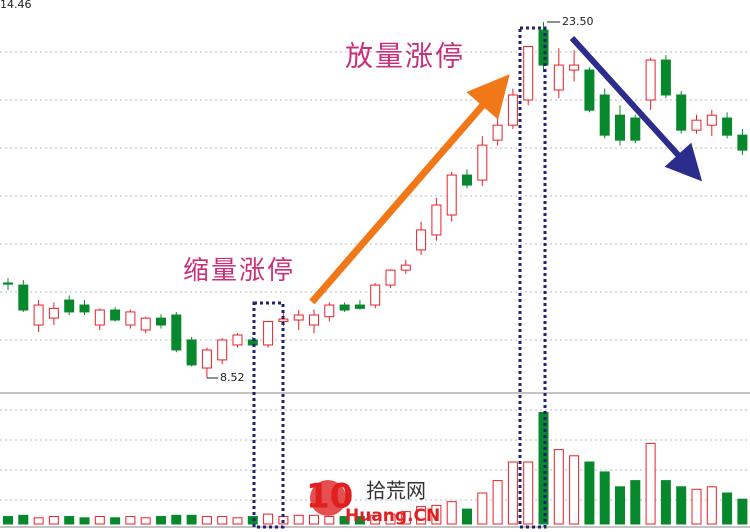  Describe the element at coordinates (16, 5) in the screenshot. I see `top-left-label: 14.46` at that location.